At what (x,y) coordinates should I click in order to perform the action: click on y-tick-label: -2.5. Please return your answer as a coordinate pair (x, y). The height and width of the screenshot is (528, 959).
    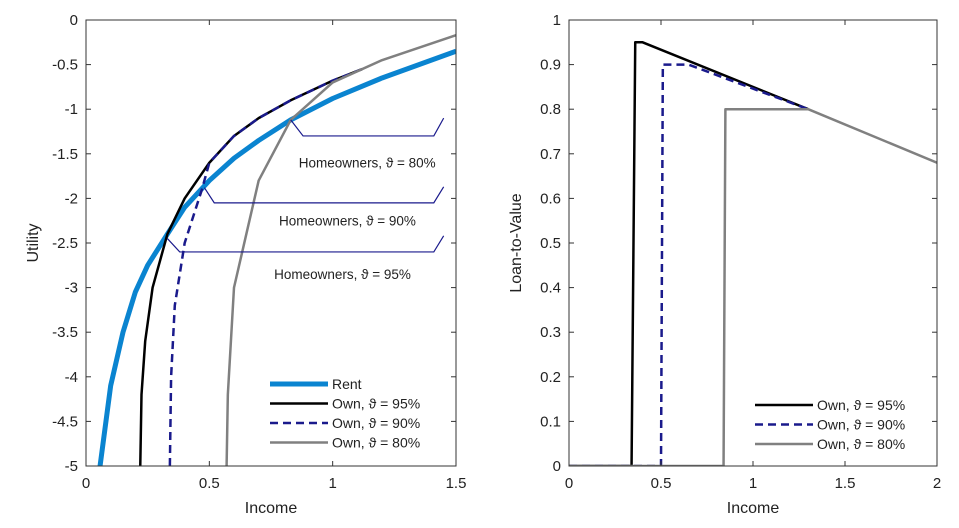
    Looking at the image, I should click on (65, 243).